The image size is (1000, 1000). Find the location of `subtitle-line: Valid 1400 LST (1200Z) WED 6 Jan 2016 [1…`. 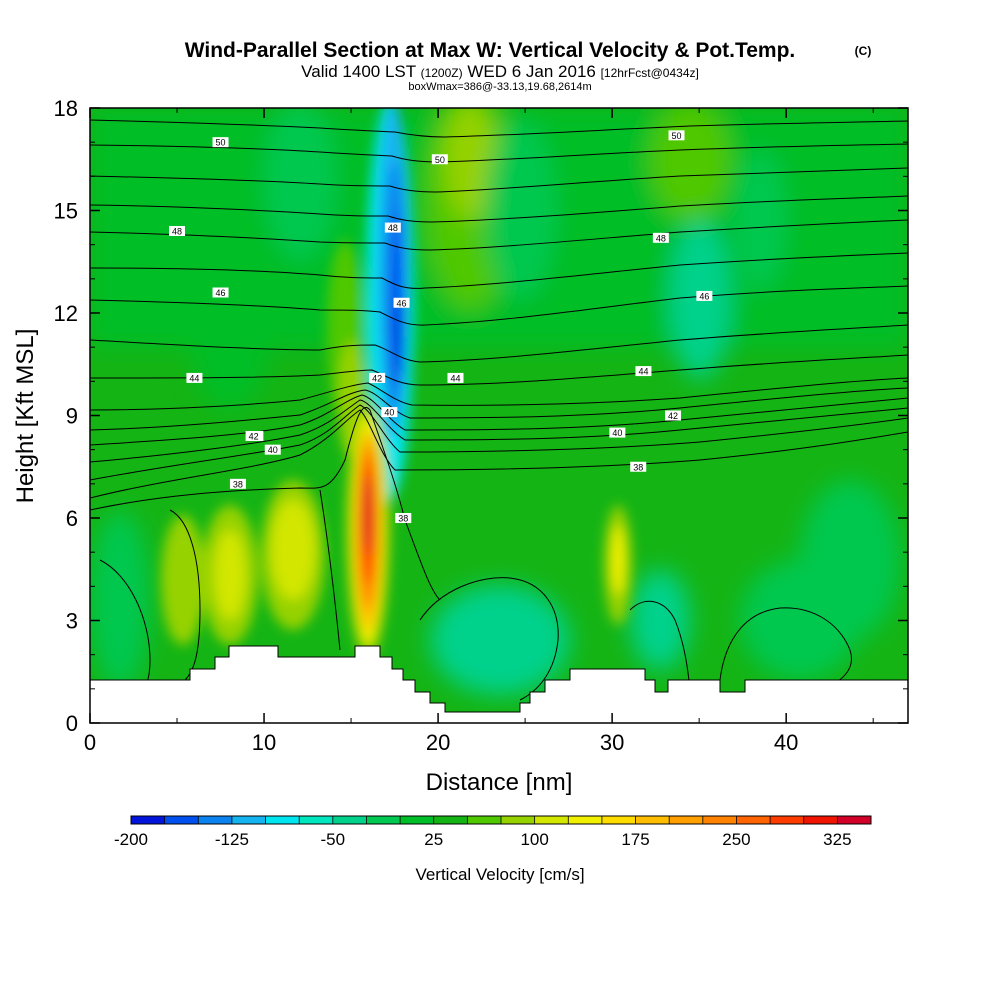

subtitle-line: Valid 1400 LST (1200Z) WED 6 Jan 2016 [1… is located at coordinates (500, 71).